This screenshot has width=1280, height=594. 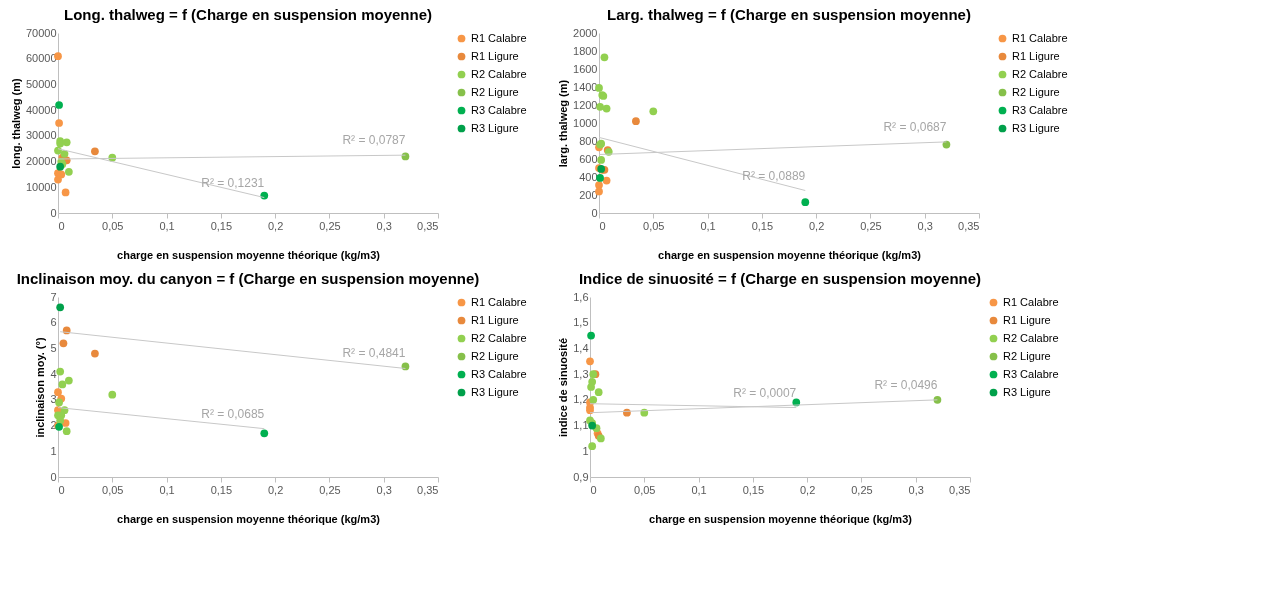 What do you see at coordinates (581, 296) in the screenshot?
I see `y-tick-label: 1,6` at bounding box center [581, 296].